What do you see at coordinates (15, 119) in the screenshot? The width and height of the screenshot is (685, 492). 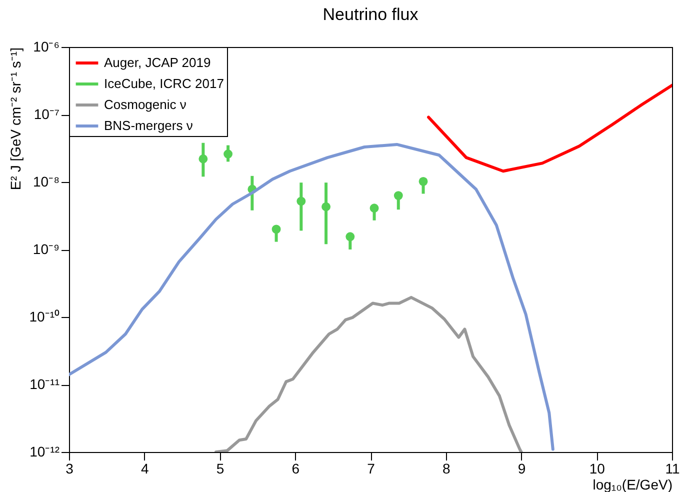 I see `y-axis-title: E² J [GeV cm⁻² sr⁻¹ s⁻¹]` at bounding box center [15, 119].